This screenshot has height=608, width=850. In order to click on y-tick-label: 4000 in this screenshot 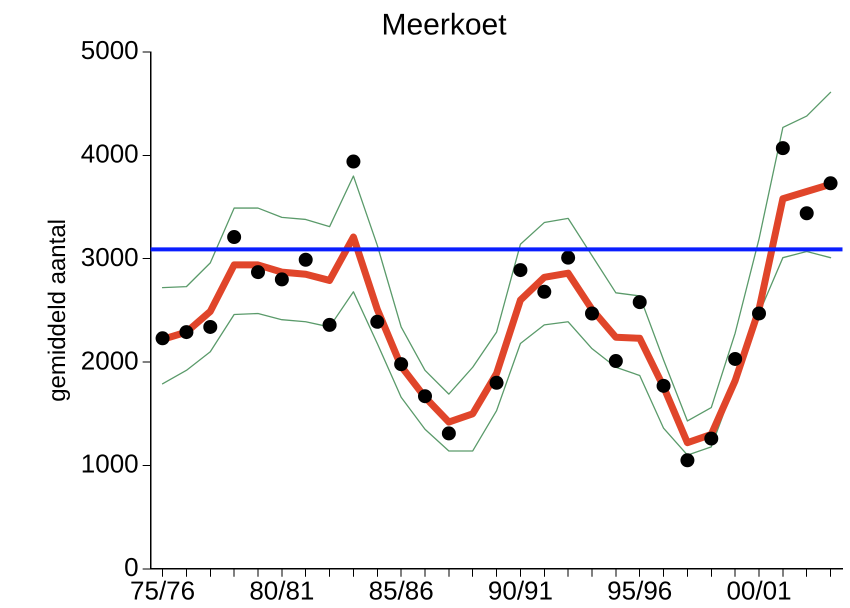, I will do `click(109, 153)`.